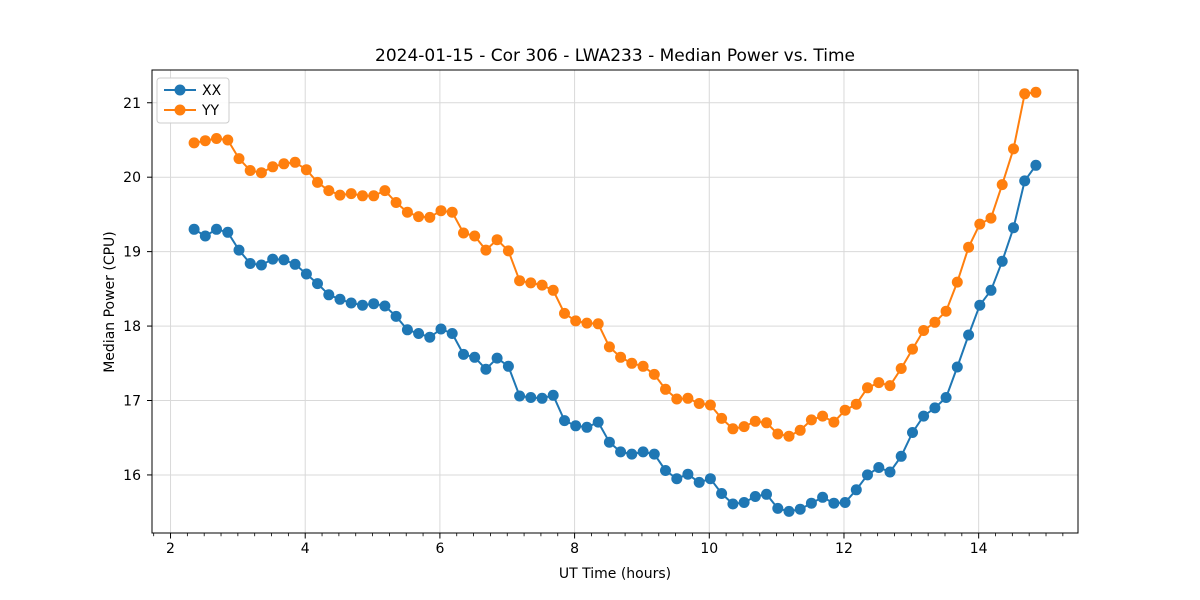 Image resolution: width=1200 pixels, height=600 pixels. What do you see at coordinates (210, 111) in the screenshot?
I see `legend-label: YY` at bounding box center [210, 111].